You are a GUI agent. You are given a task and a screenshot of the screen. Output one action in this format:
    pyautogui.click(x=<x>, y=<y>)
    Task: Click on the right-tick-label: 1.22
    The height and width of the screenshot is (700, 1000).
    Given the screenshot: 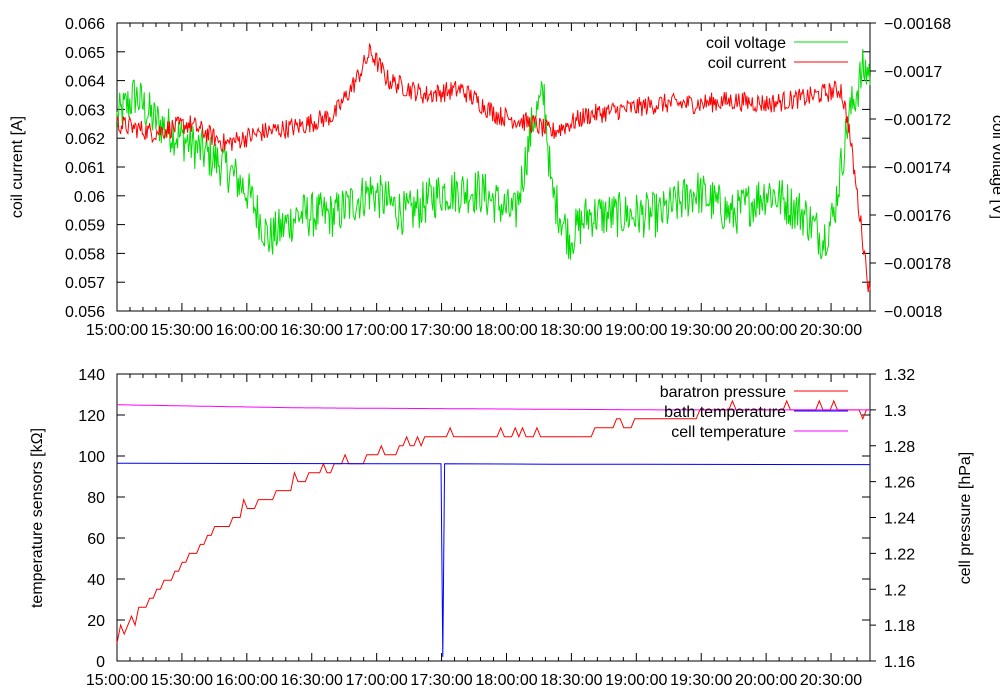 What is the action you would take?
    pyautogui.click(x=899, y=554)
    